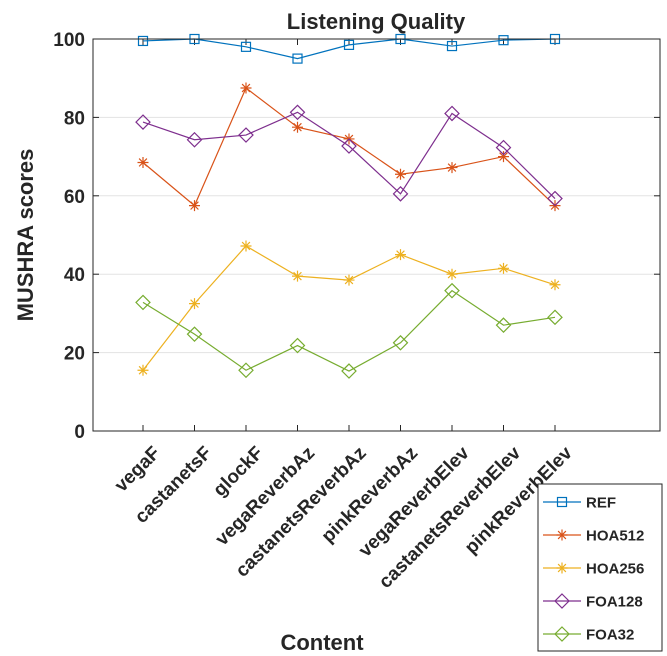 The height and width of the screenshot is (656, 667). What do you see at coordinates (74, 354) in the screenshot?
I see `y-tick-label: 20` at bounding box center [74, 354].